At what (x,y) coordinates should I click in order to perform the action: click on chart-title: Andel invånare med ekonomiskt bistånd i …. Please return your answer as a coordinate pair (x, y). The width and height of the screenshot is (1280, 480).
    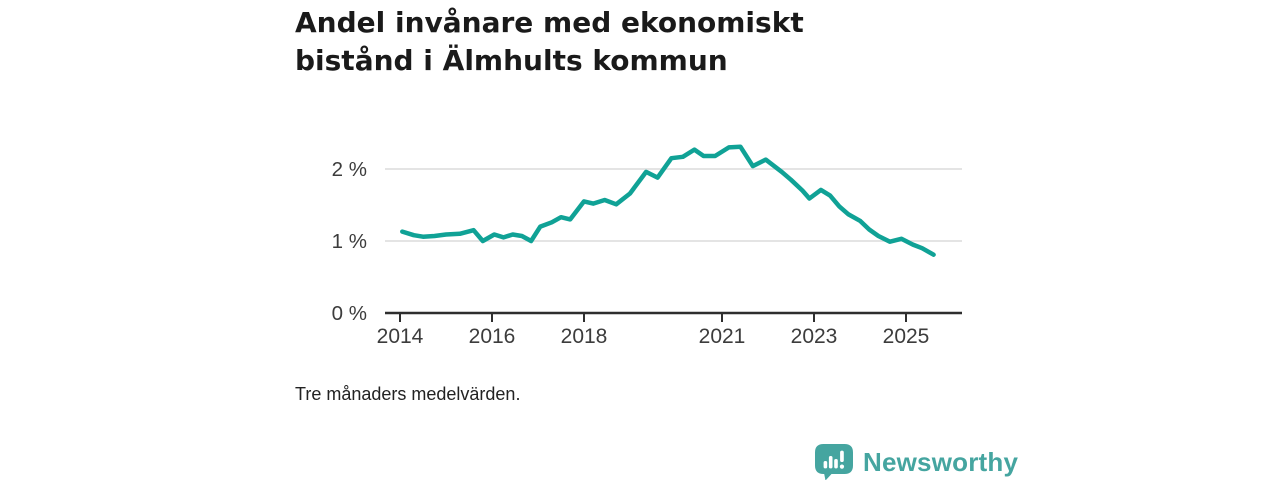
    Looking at the image, I should click on (549, 41).